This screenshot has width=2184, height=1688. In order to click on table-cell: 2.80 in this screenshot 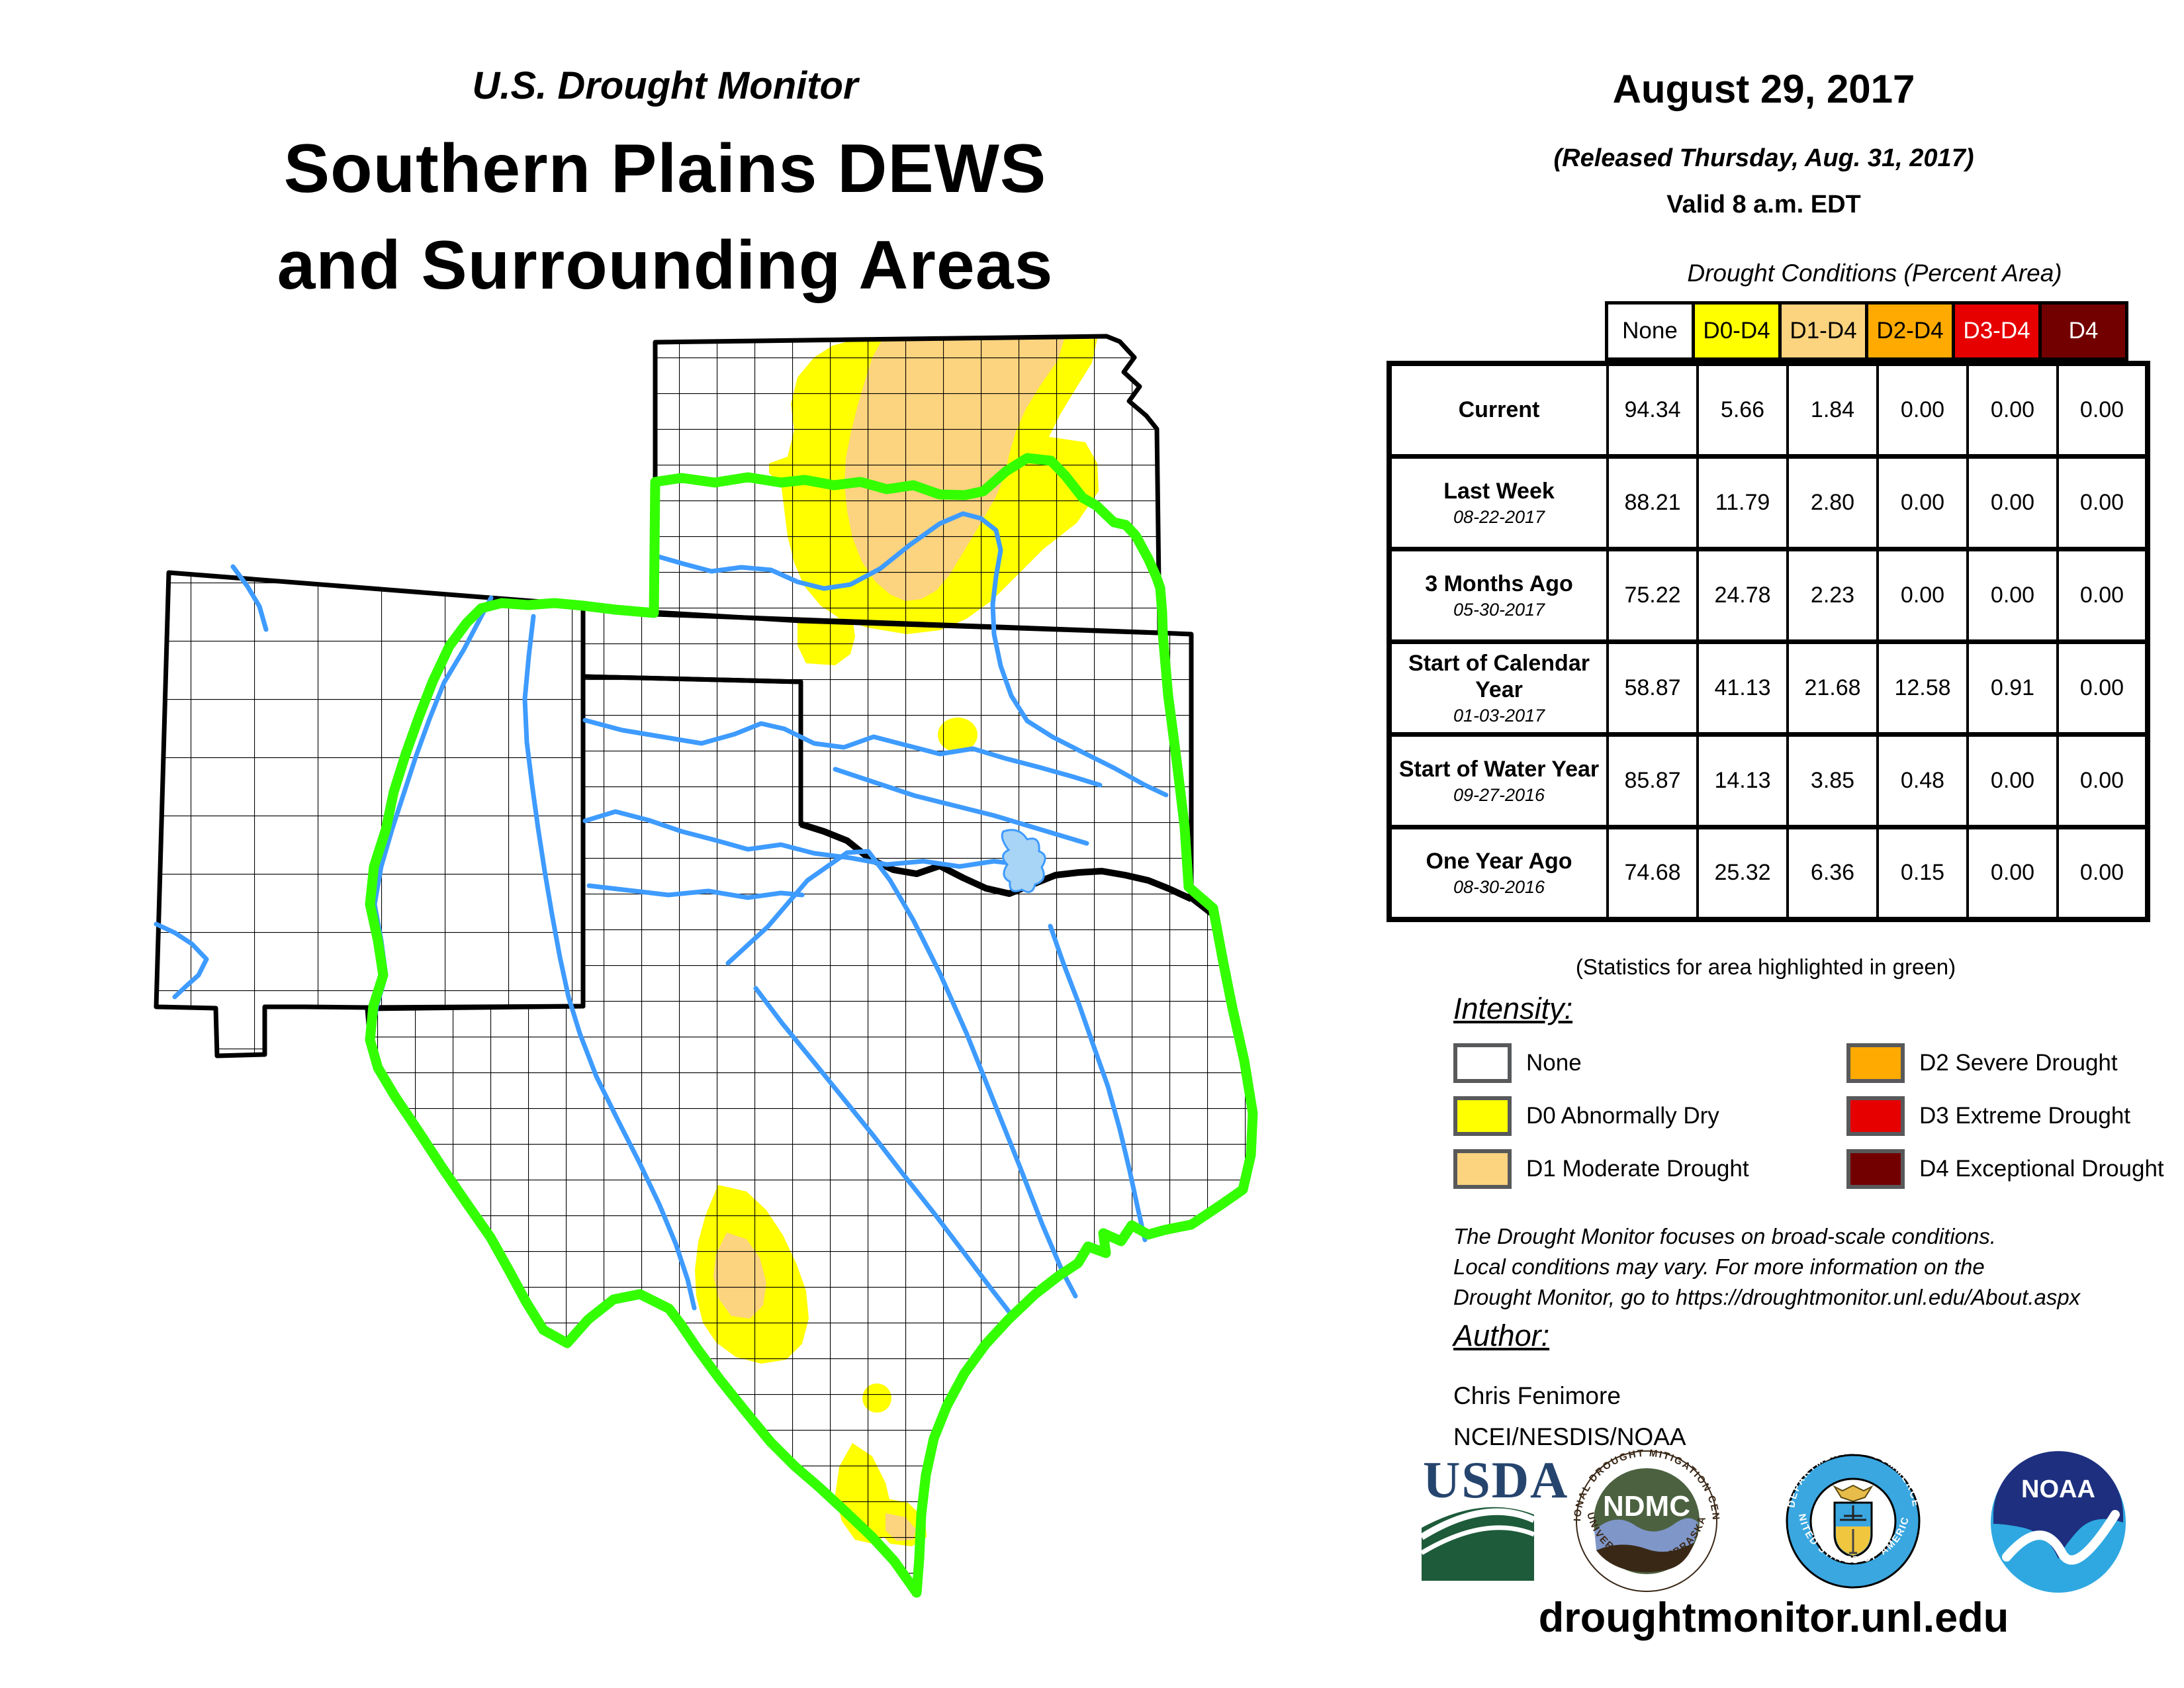, I will do `click(1832, 502)`.